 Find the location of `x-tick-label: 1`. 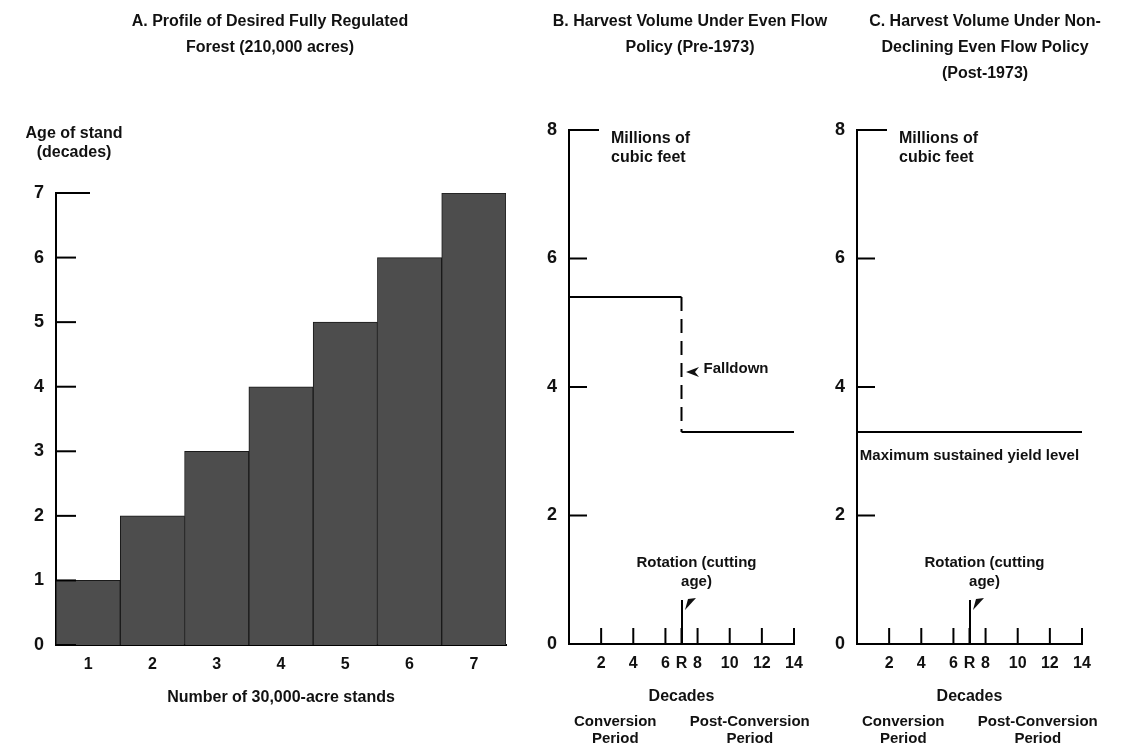

x-tick-label: 1 is located at coordinates (88, 664).